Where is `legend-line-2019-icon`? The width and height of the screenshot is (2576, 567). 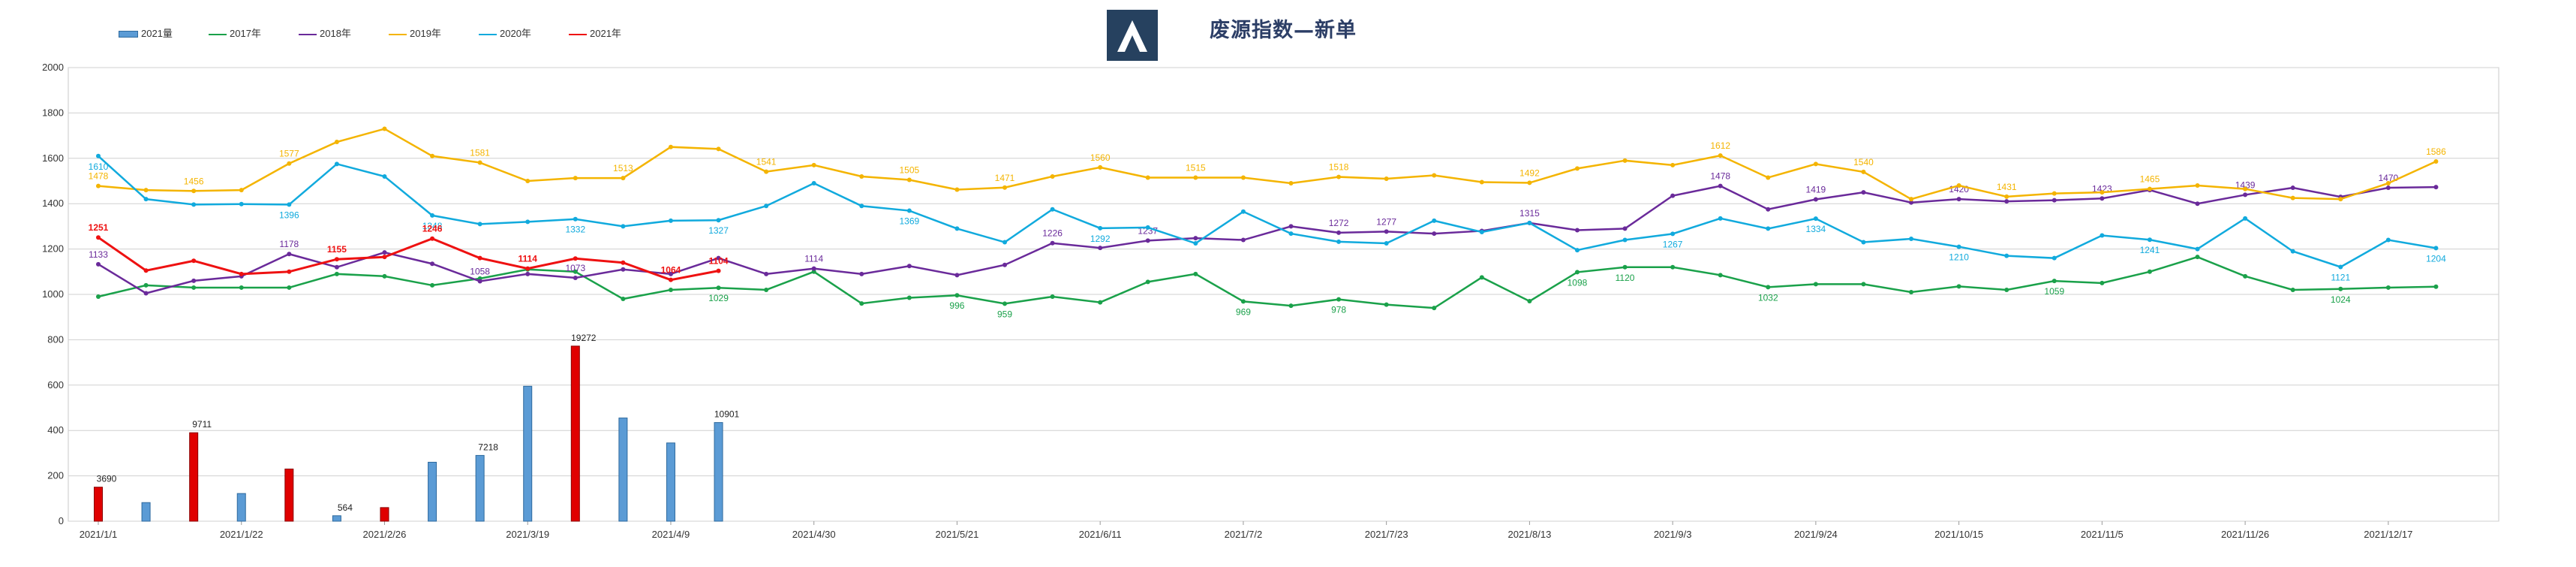 legend-line-2019-icon is located at coordinates (398, 34).